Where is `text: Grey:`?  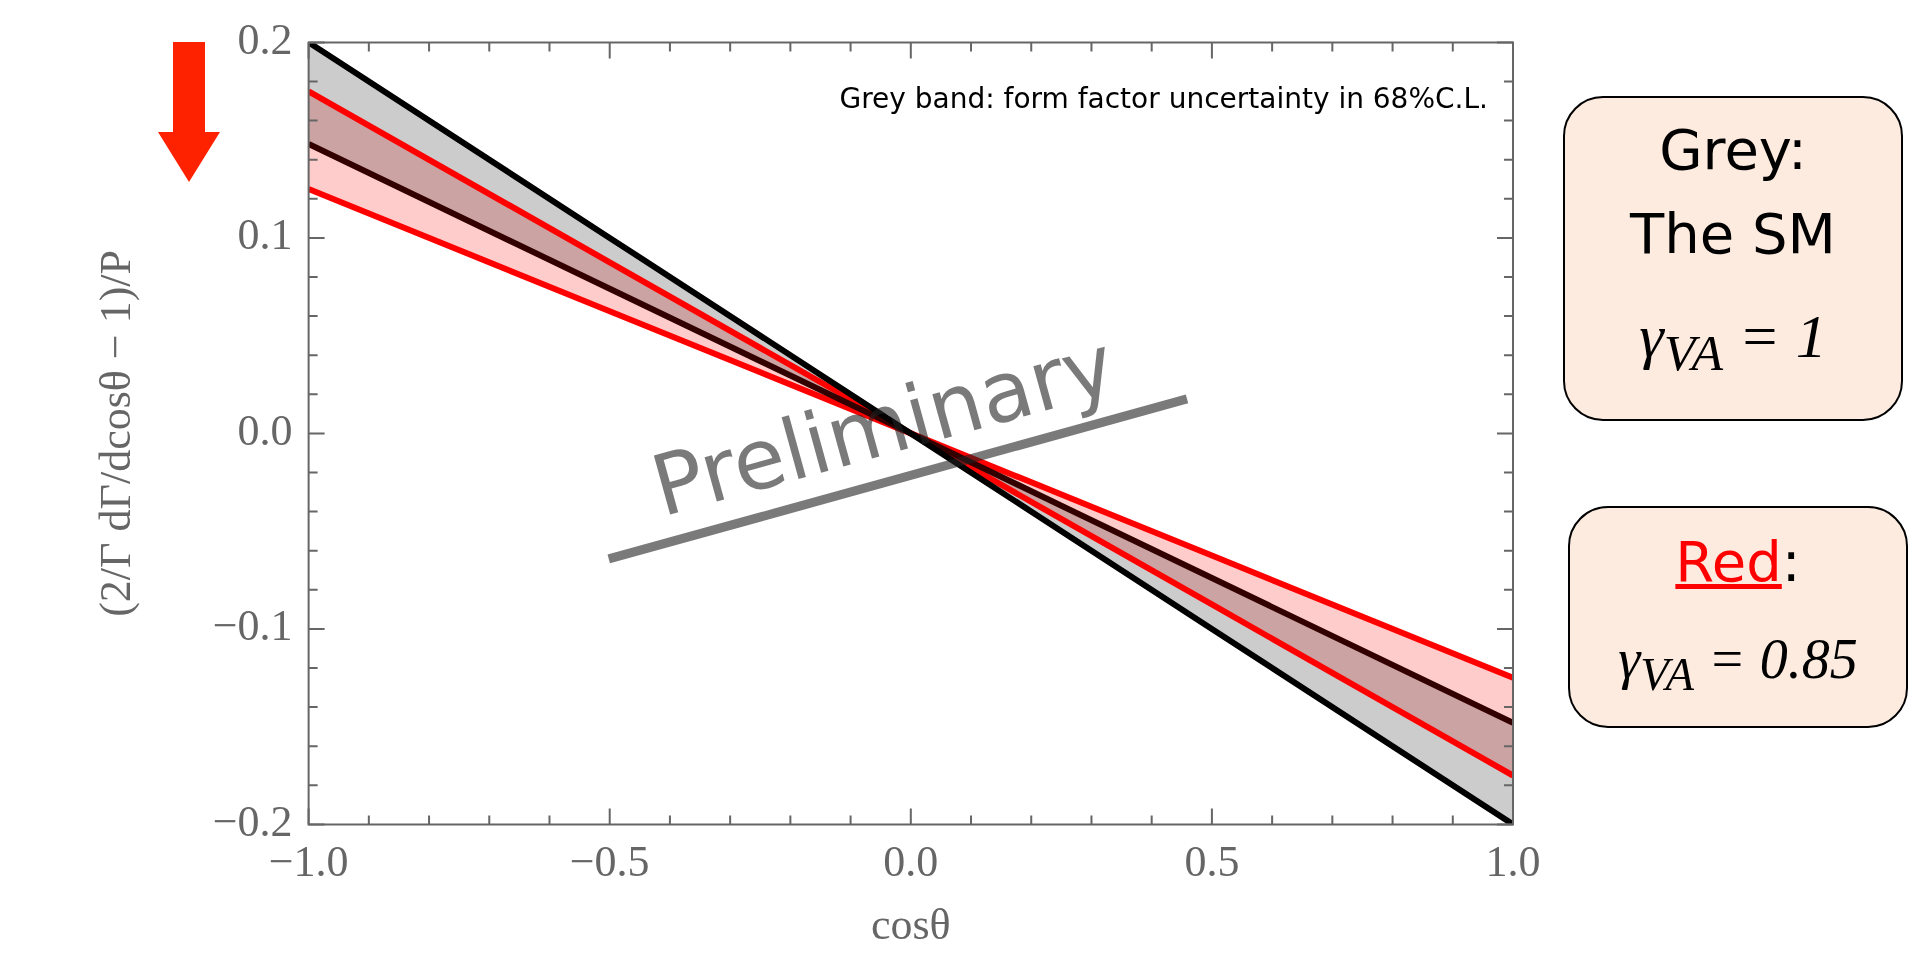 text: Grey: is located at coordinates (1733, 150).